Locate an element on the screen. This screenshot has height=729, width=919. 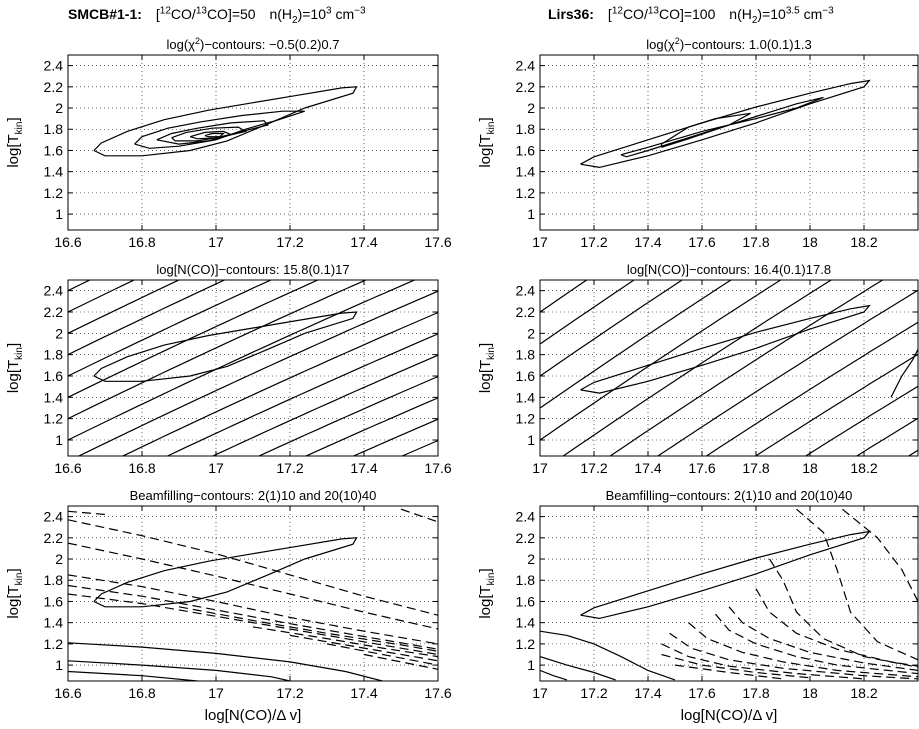
plot-area is located at coordinates (253, 142).